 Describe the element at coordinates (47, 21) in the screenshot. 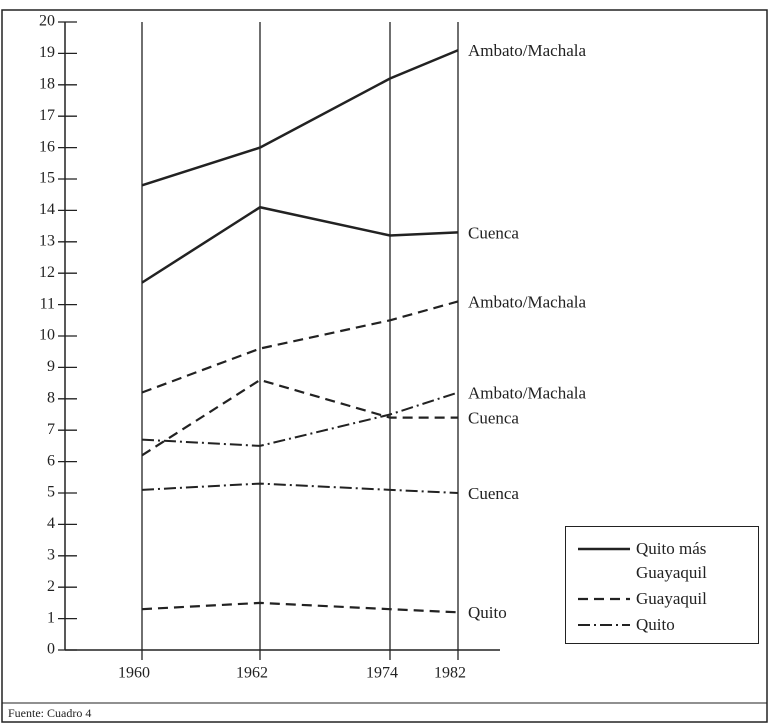

I see `y-tick-label: 20` at that location.